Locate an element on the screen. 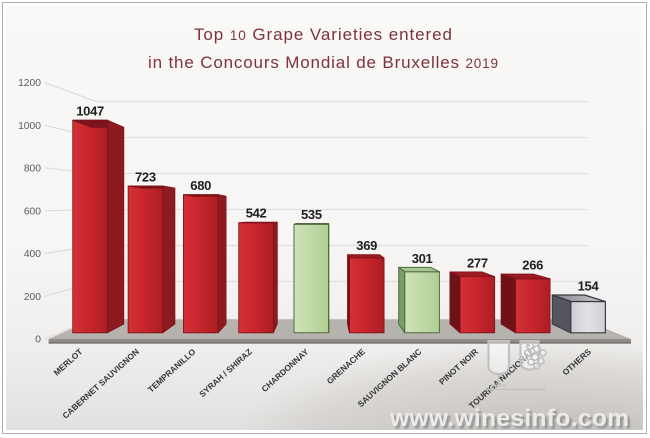  svg-text: Top 10 Grape Varieties entered is located at coordinates (323, 34).